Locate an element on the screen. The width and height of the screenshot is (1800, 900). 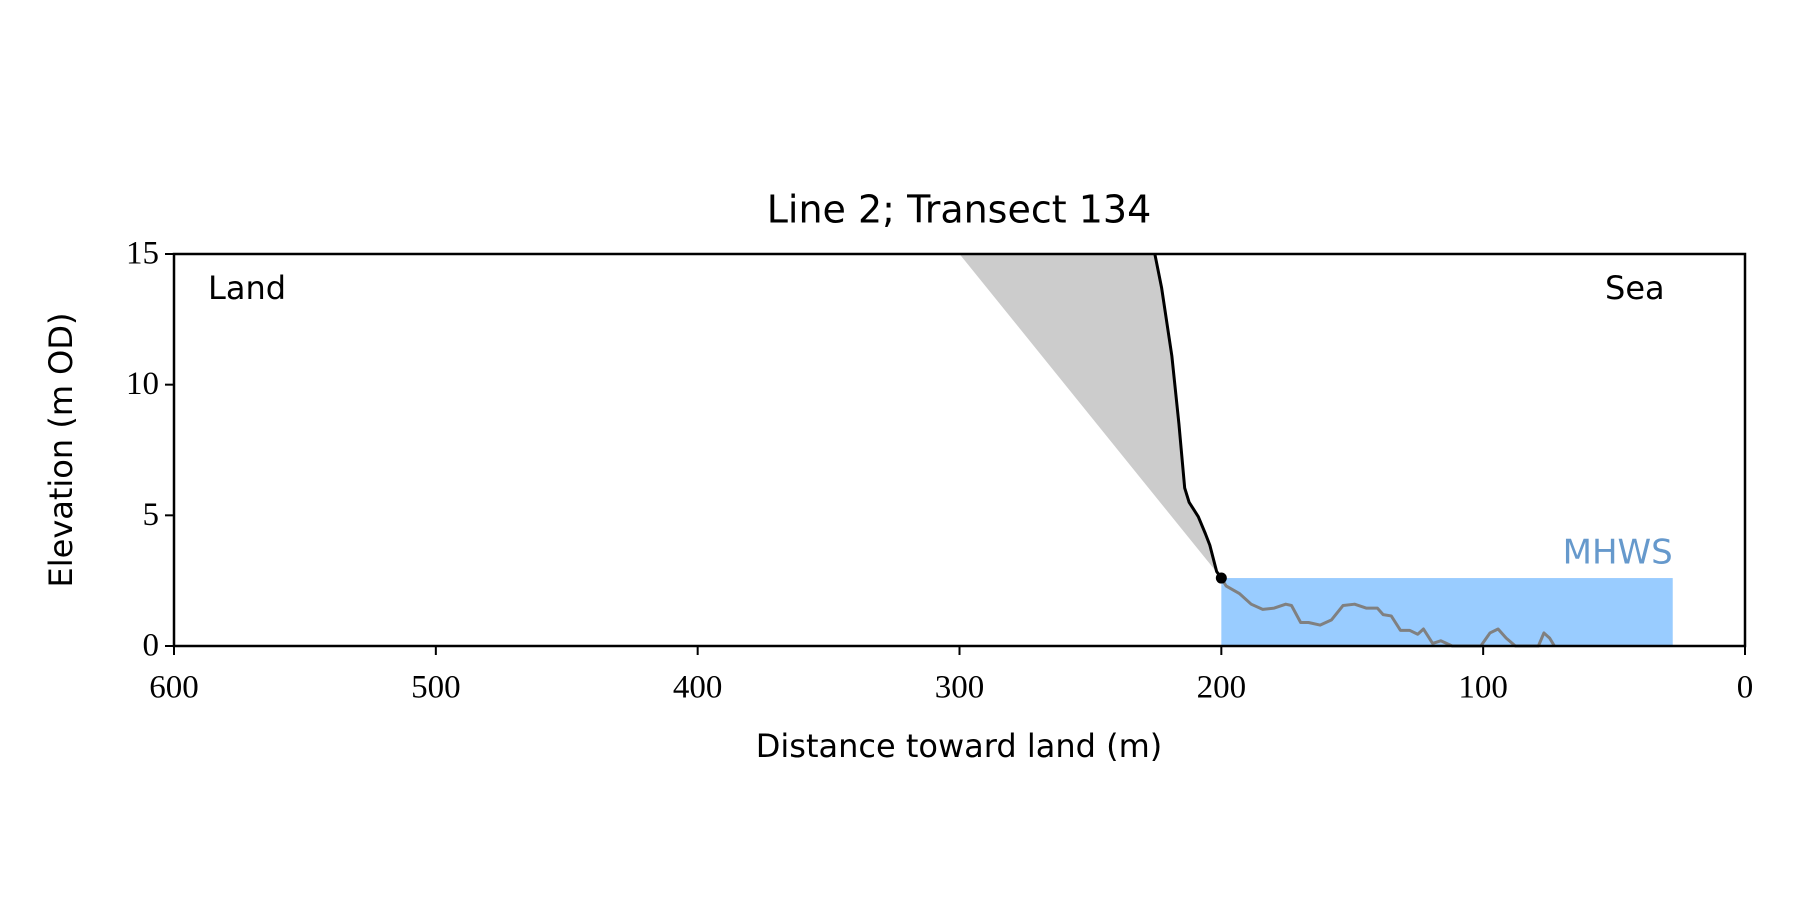
x-tick-label: 0 is located at coordinates (1745, 688).